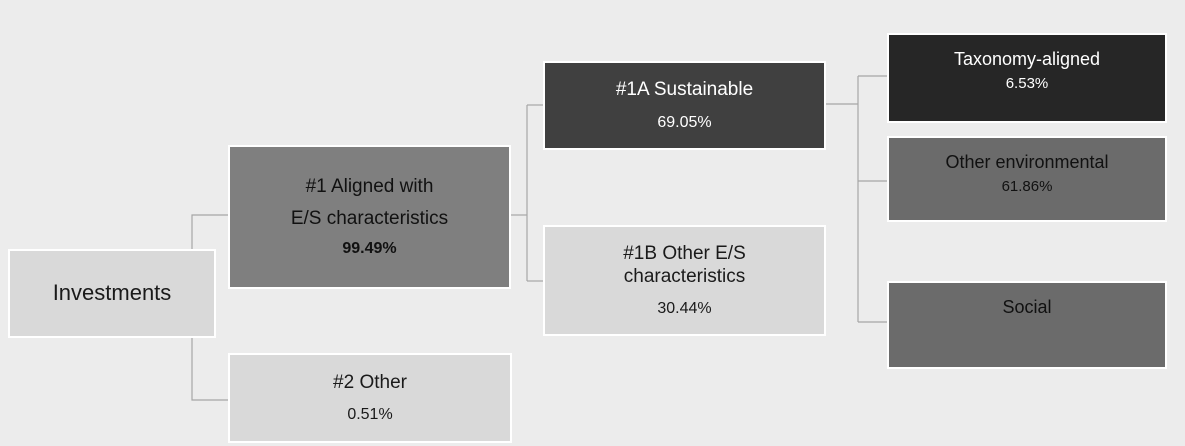 Image resolution: width=1185 pixels, height=446 pixels. Describe the element at coordinates (684, 105) in the screenshot. I see `sustainable-node: #1A Sustainable 69.05%` at that location.